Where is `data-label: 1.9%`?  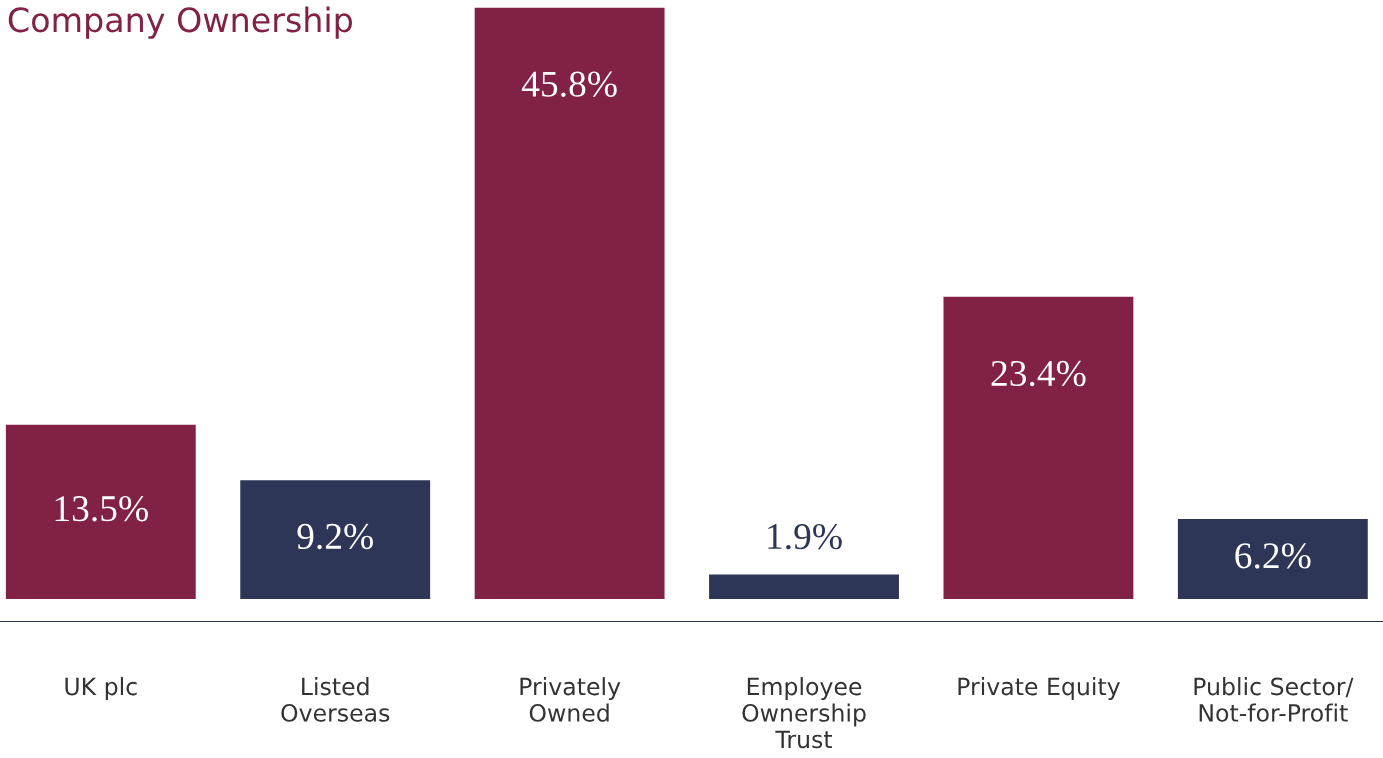
data-label: 1.9% is located at coordinates (805, 536).